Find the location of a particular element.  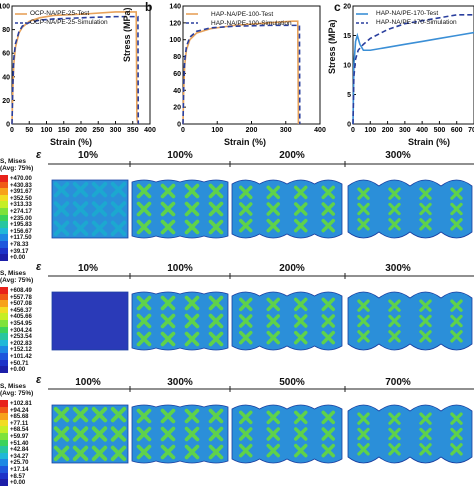

colorbar-value: +352.50 is located at coordinates (21, 198).